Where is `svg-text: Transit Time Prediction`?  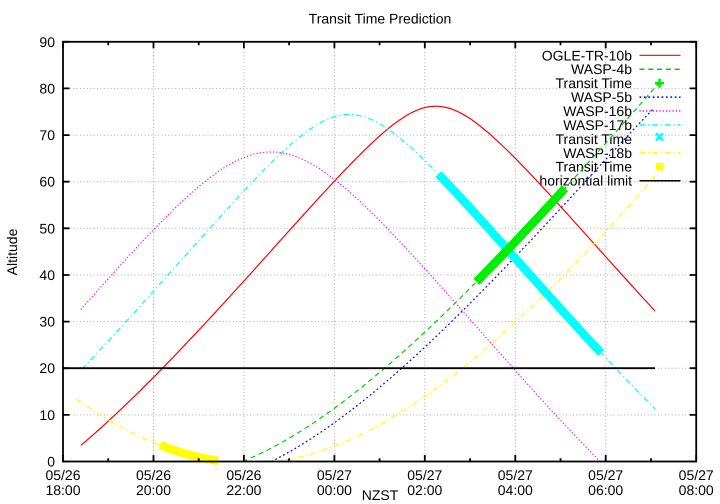
svg-text: Transit Time Prediction is located at coordinates (380, 19).